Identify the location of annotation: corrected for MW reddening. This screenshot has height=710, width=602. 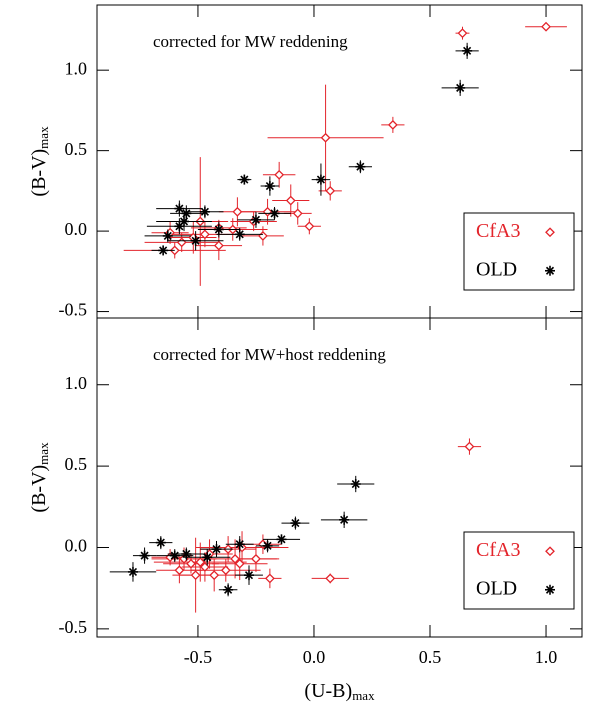
(250, 41).